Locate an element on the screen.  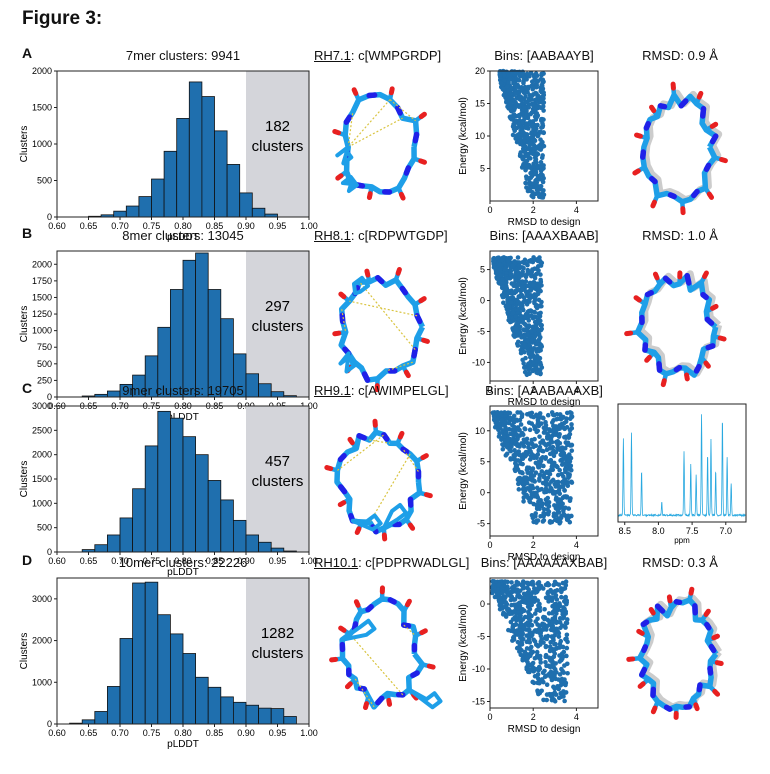
peptide-code: RH7.1 is located at coordinates (332, 55).